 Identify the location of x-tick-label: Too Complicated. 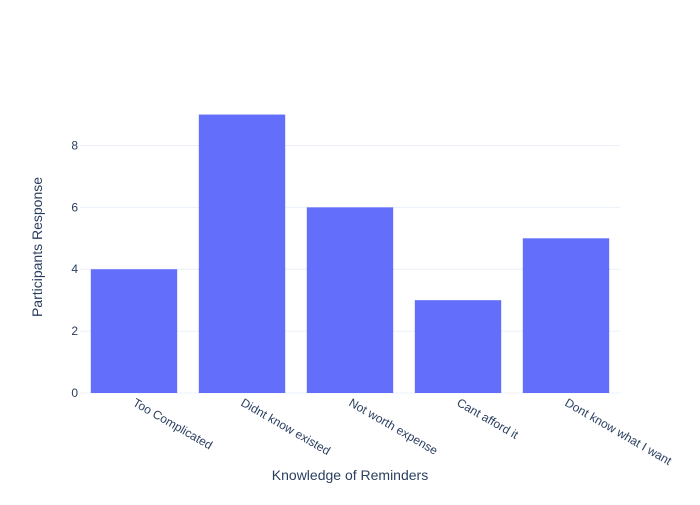
(173, 423).